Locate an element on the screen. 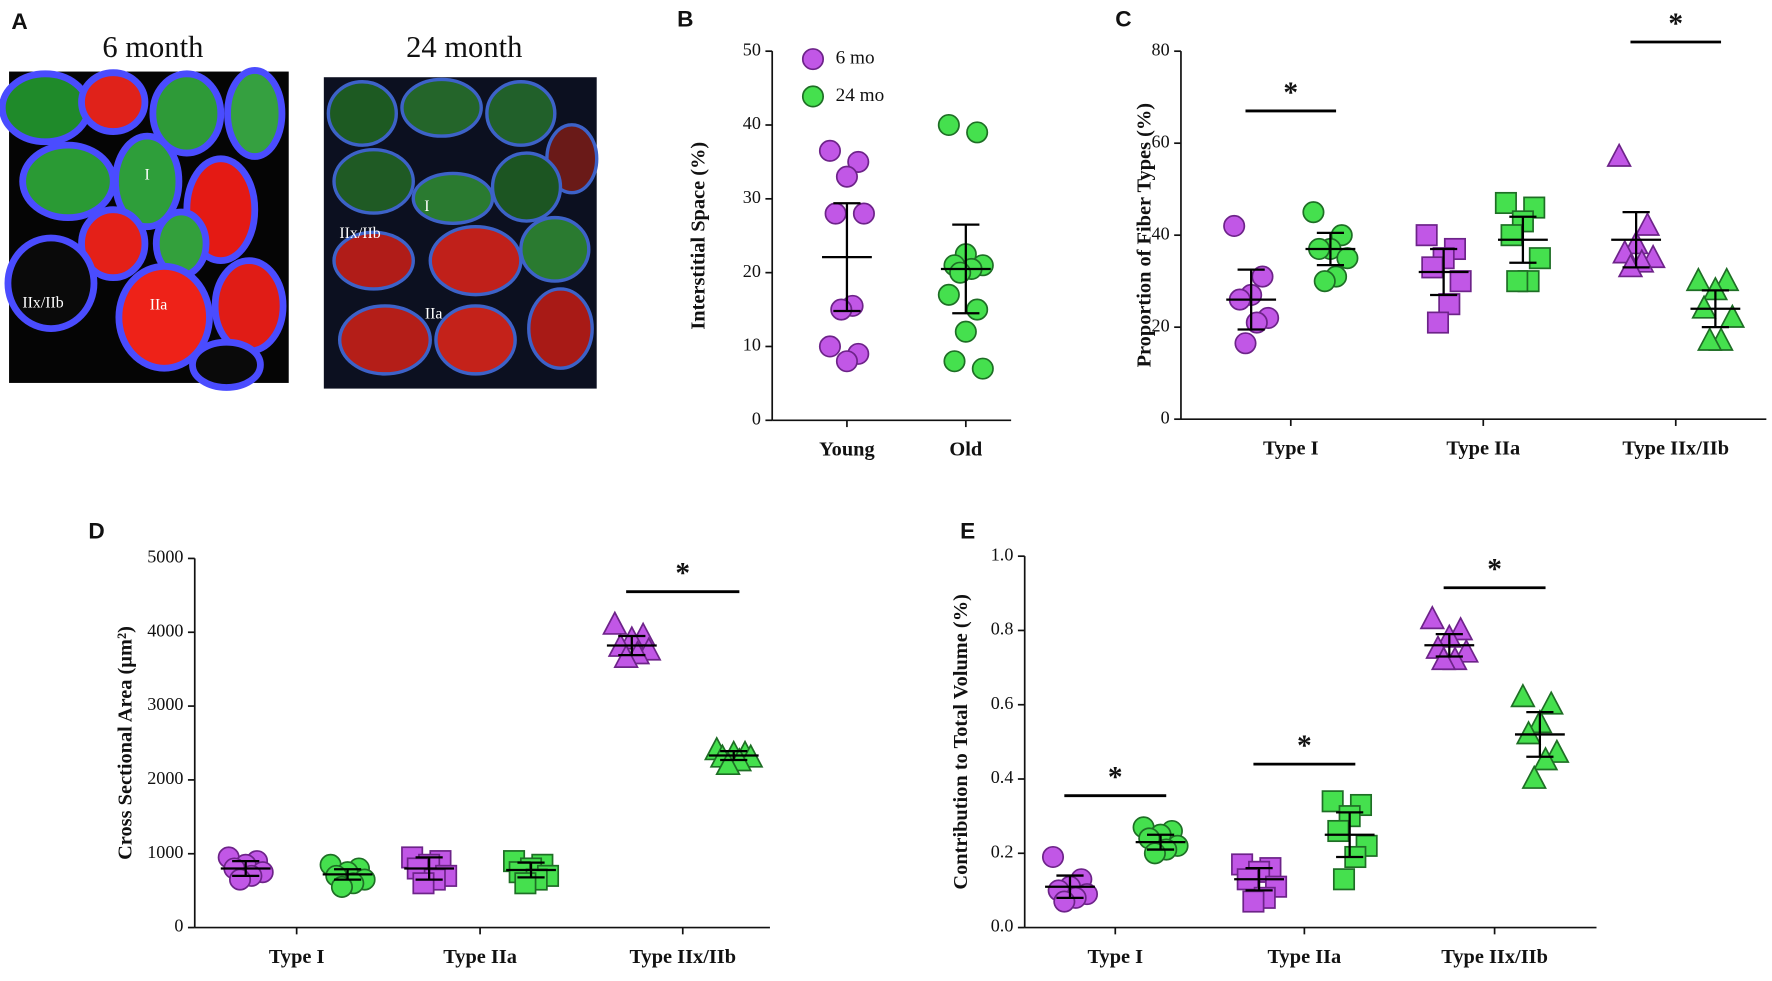  y-tick-label: 0.8 is located at coordinates (1002, 629).